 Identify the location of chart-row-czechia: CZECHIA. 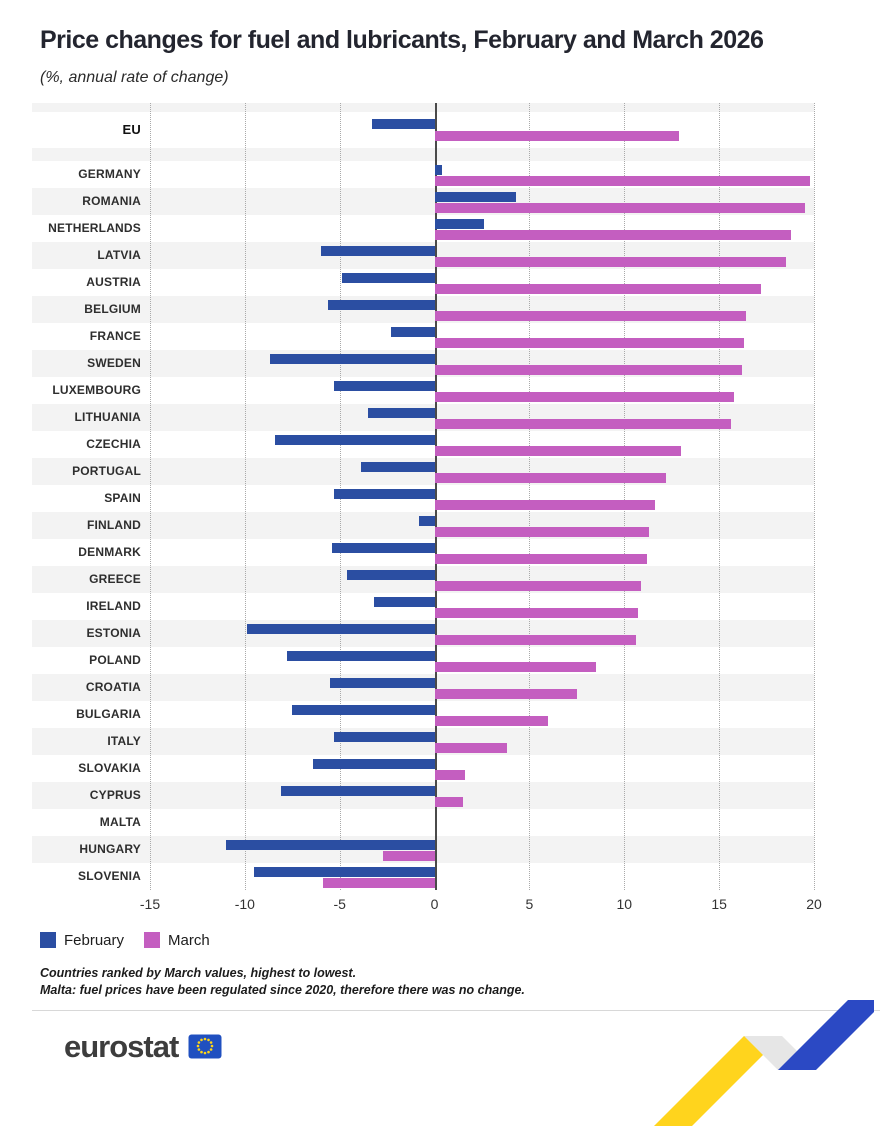
(423, 444).